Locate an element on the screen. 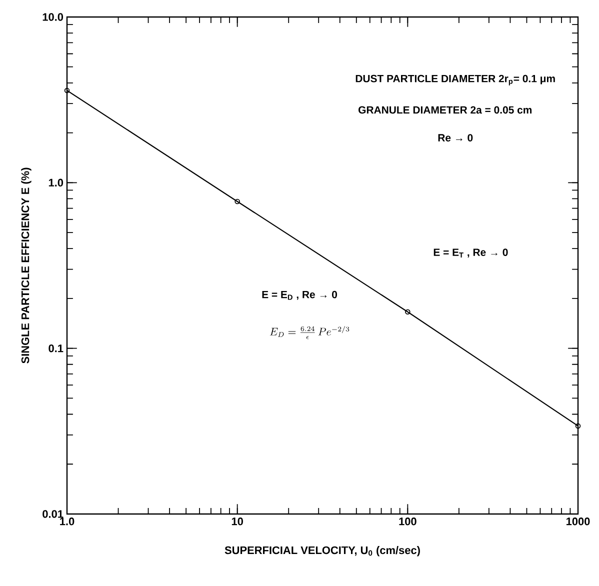 This screenshot has width=599, height=586. y-tick-label: 0.1 is located at coordinates (56, 348).